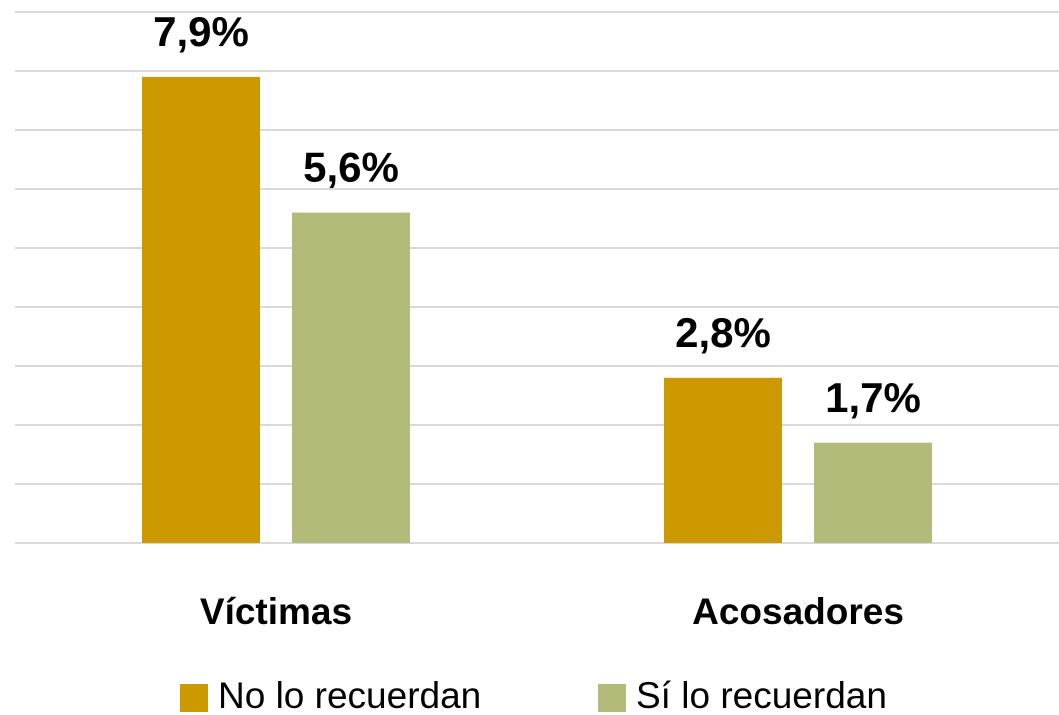  I want to click on value-label: 2,8%, so click(723, 332).